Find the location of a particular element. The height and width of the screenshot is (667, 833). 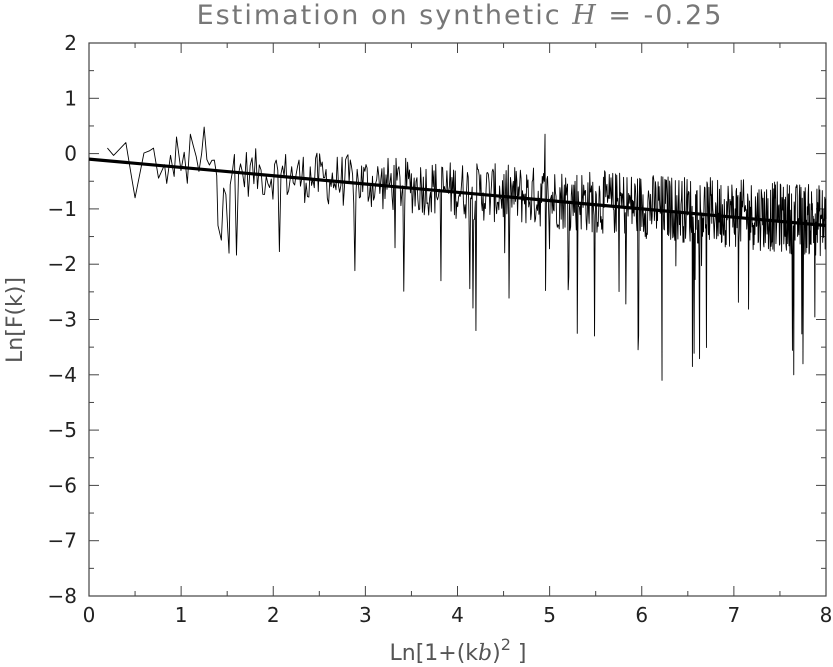

y-tick-label: 0 is located at coordinates (70, 154).